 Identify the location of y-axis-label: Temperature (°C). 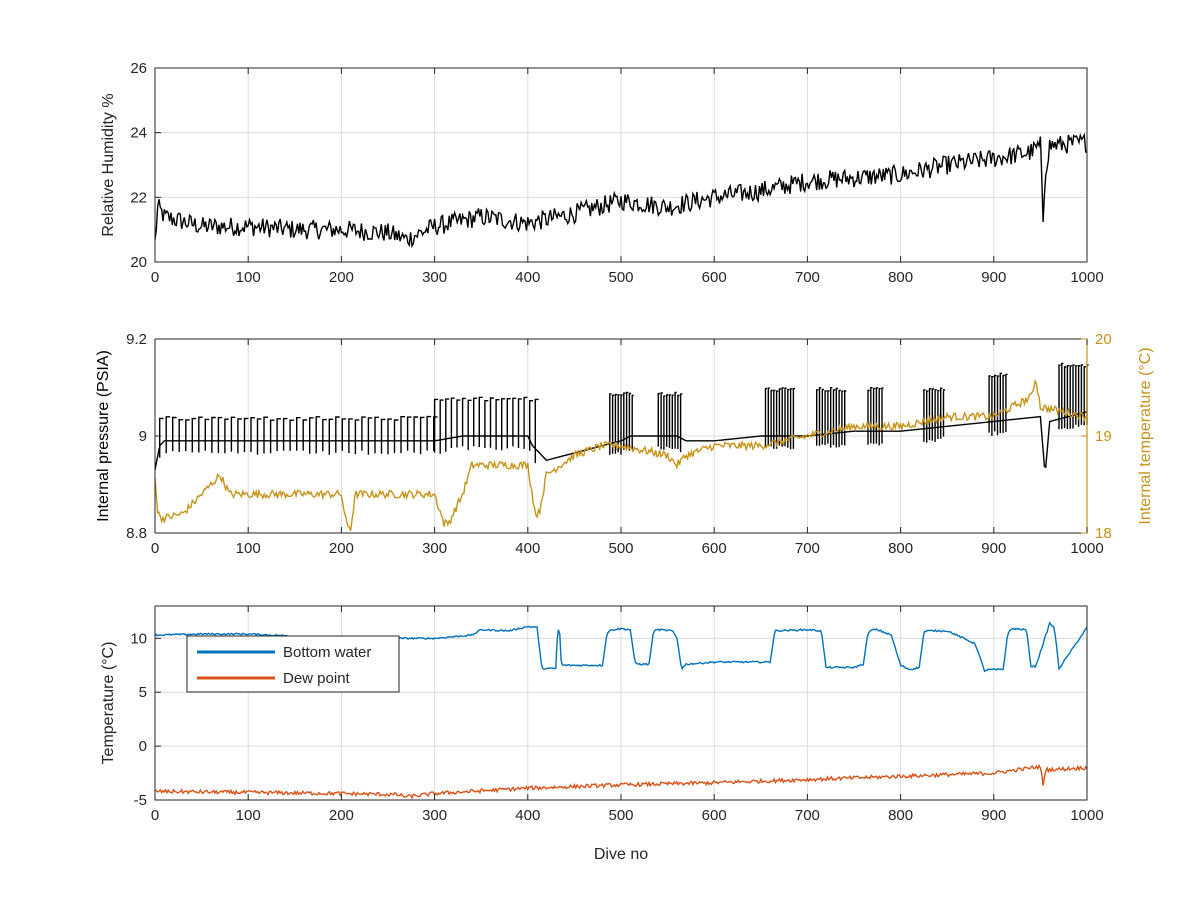
(108, 703).